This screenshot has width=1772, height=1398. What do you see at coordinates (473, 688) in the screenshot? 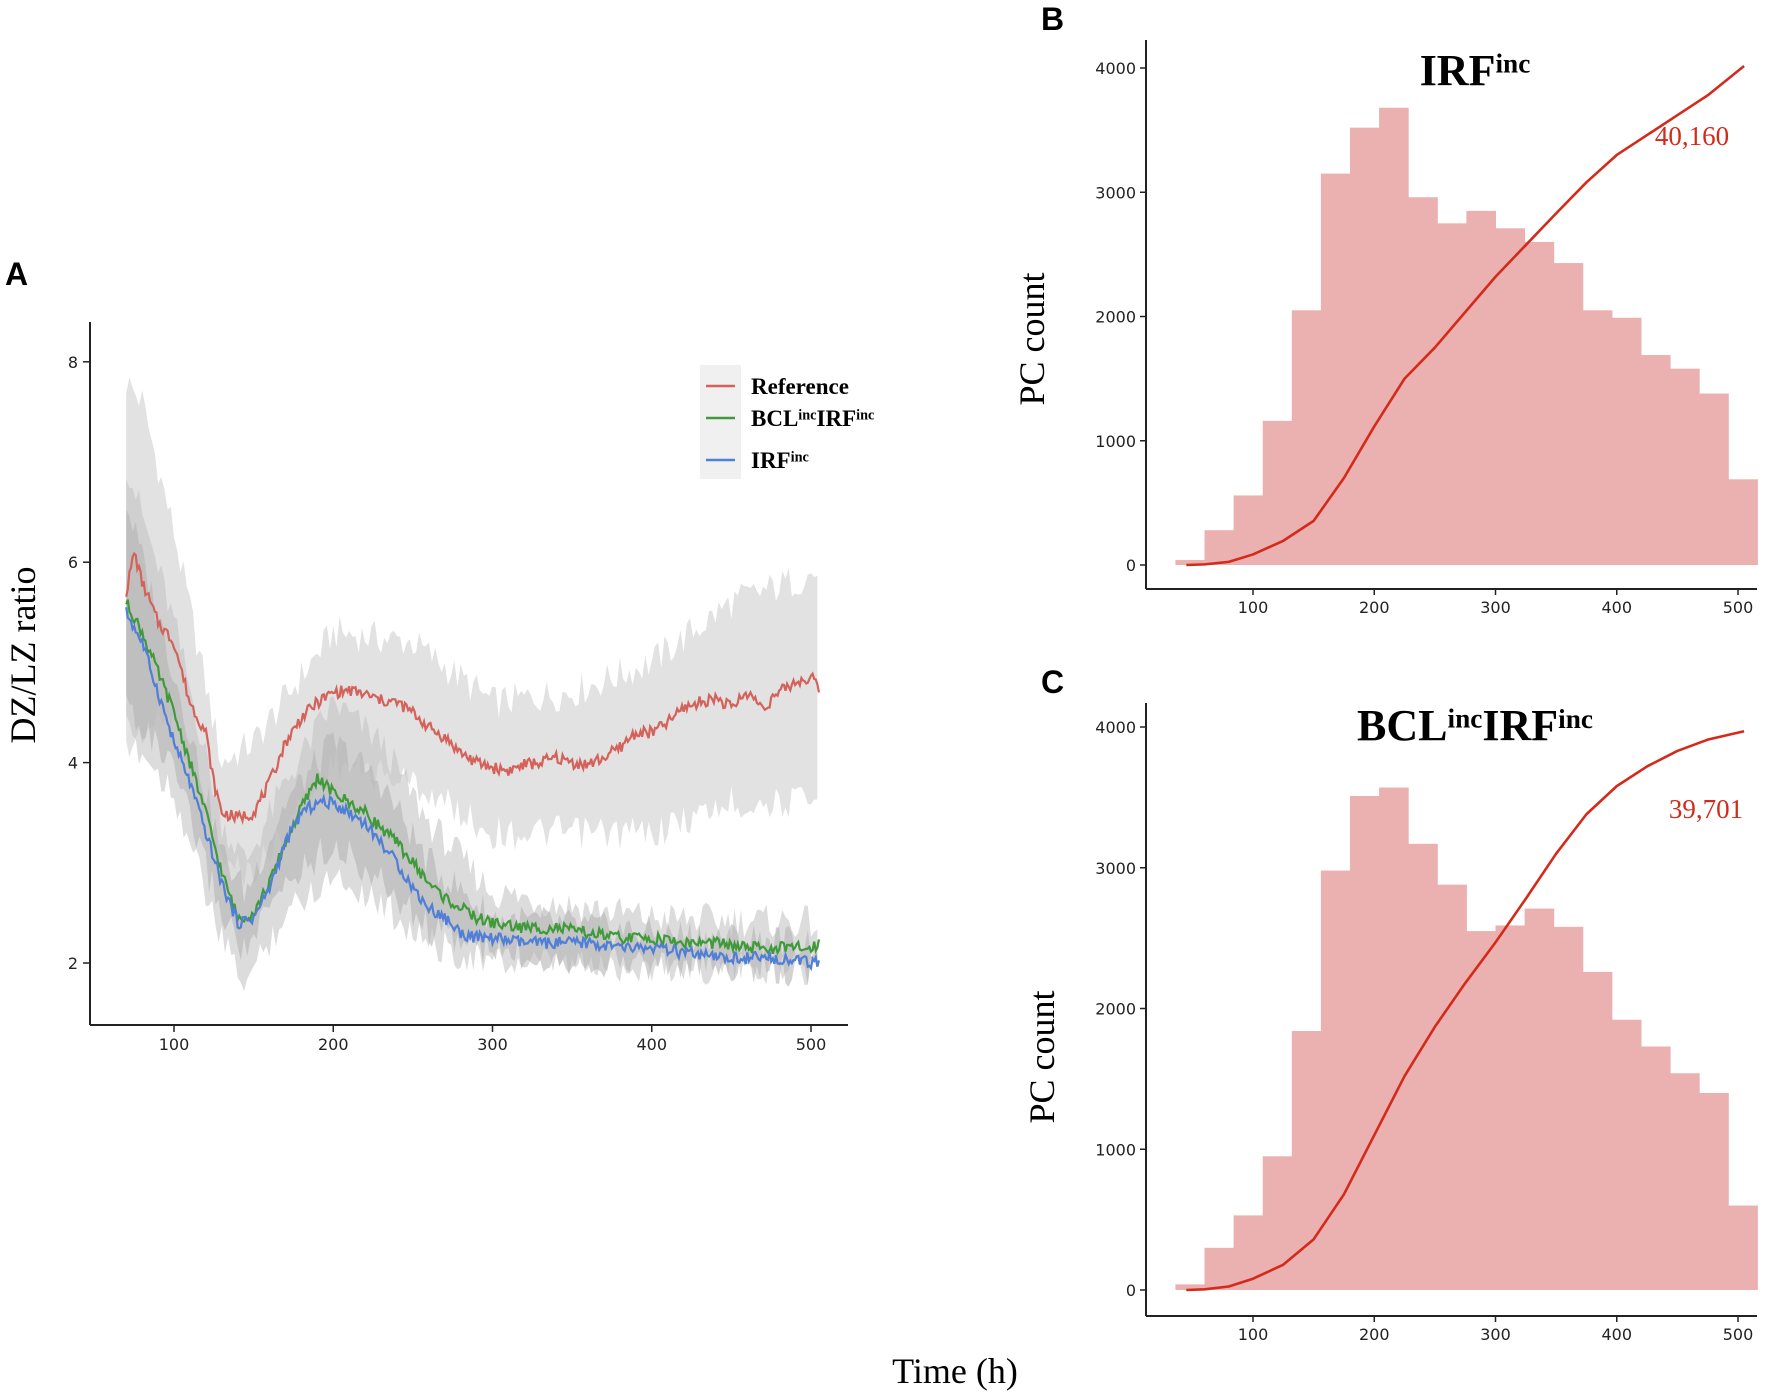
I see `series-line-Reference` at bounding box center [473, 688].